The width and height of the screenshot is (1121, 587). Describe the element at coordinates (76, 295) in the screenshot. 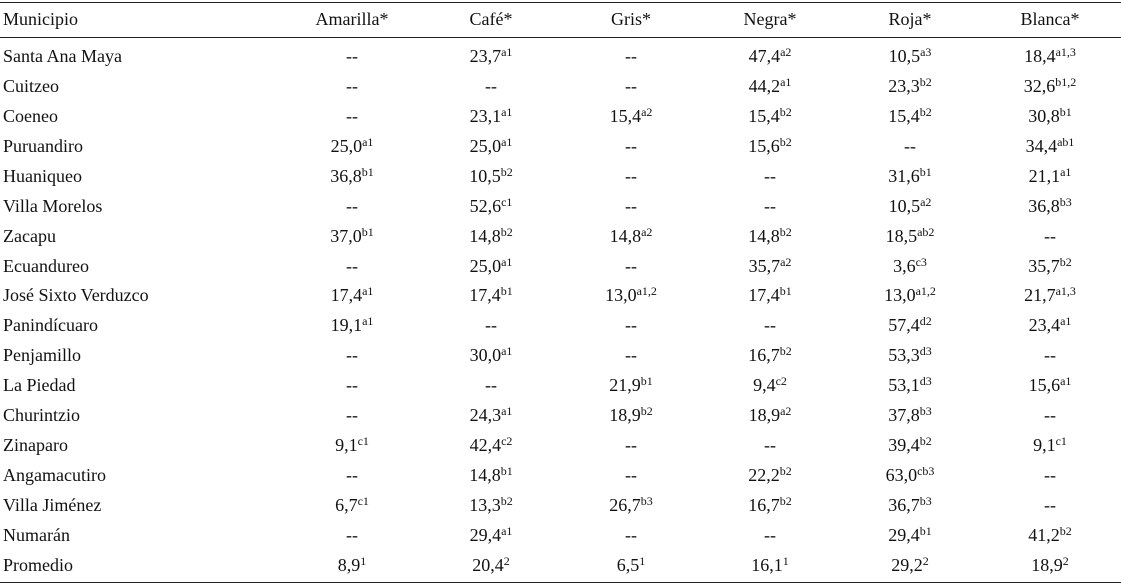

I see `row-label: José Sixto Verduzco` at that location.